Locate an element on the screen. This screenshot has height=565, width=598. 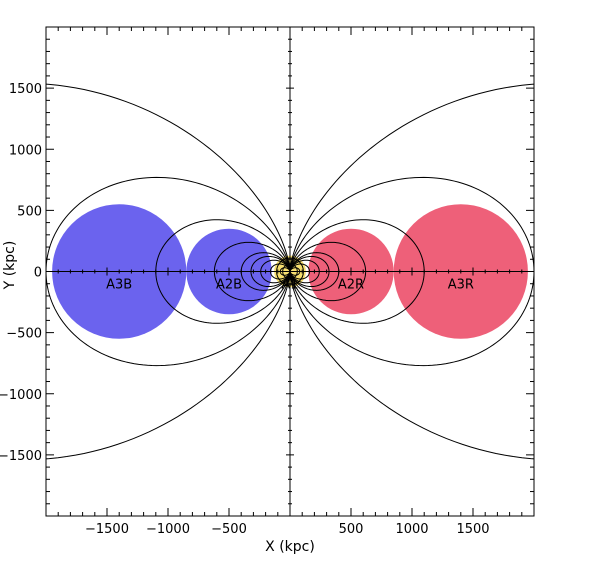
x-tick-label: −1500 is located at coordinates (107, 529).